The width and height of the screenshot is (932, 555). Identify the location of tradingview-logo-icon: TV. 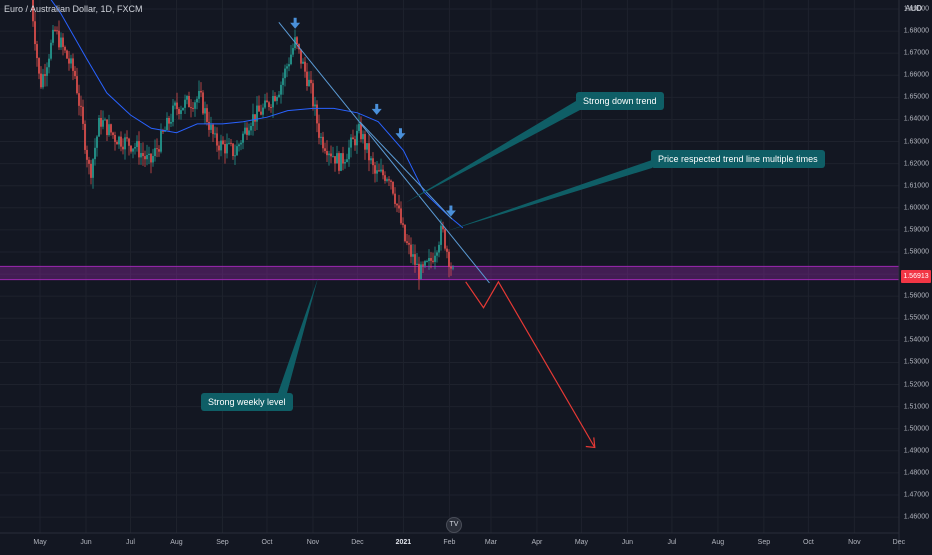
(454, 525).